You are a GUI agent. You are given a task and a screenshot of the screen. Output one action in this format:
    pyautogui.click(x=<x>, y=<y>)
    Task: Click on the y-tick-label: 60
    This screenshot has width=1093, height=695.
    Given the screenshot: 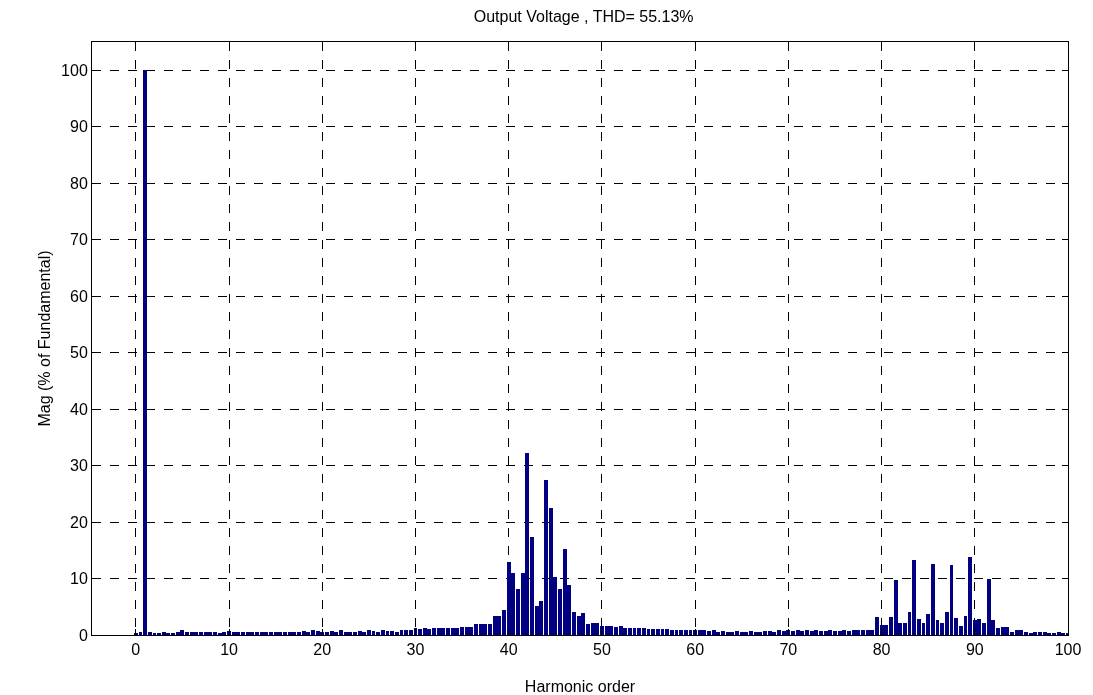 What is the action you would take?
    pyautogui.click(x=79, y=296)
    